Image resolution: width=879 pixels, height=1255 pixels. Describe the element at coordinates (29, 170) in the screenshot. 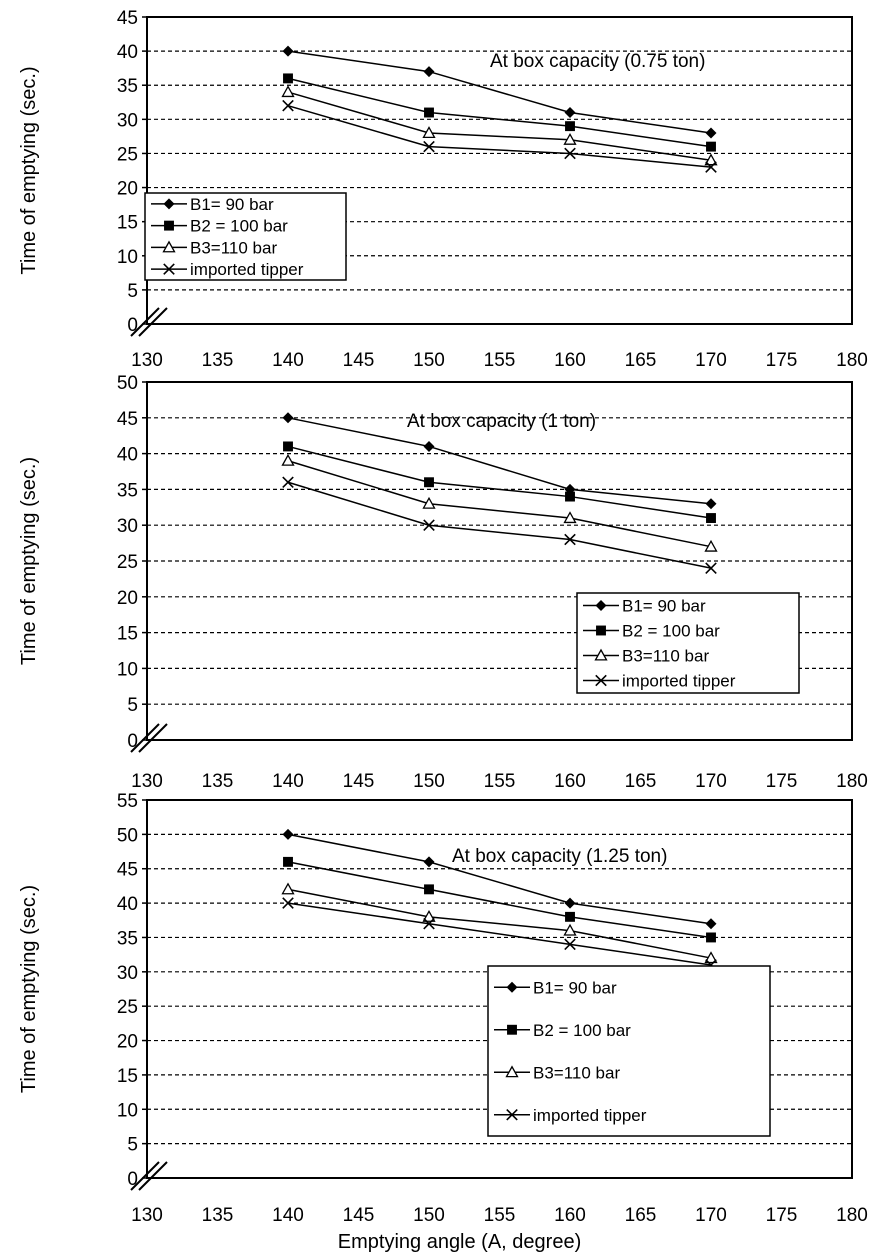

I see `y-axis-title: Time of emptying (sec.)` at that location.